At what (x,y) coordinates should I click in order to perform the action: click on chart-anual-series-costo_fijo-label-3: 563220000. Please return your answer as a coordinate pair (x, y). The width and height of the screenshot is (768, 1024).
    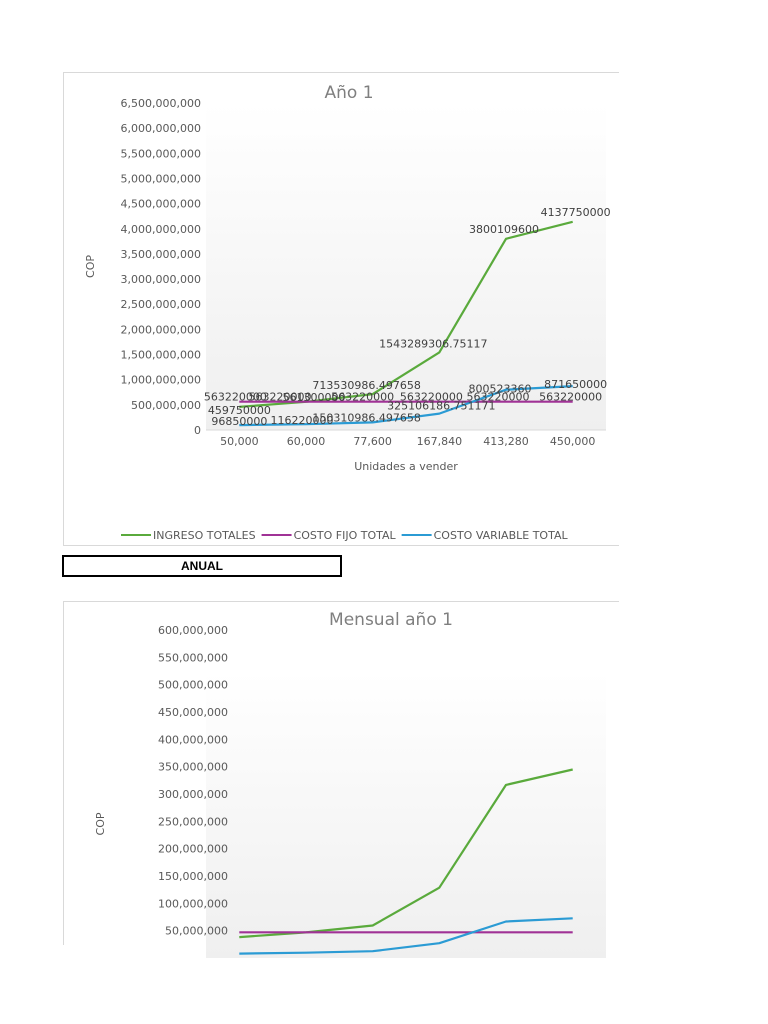
    Looking at the image, I should click on (431, 397).